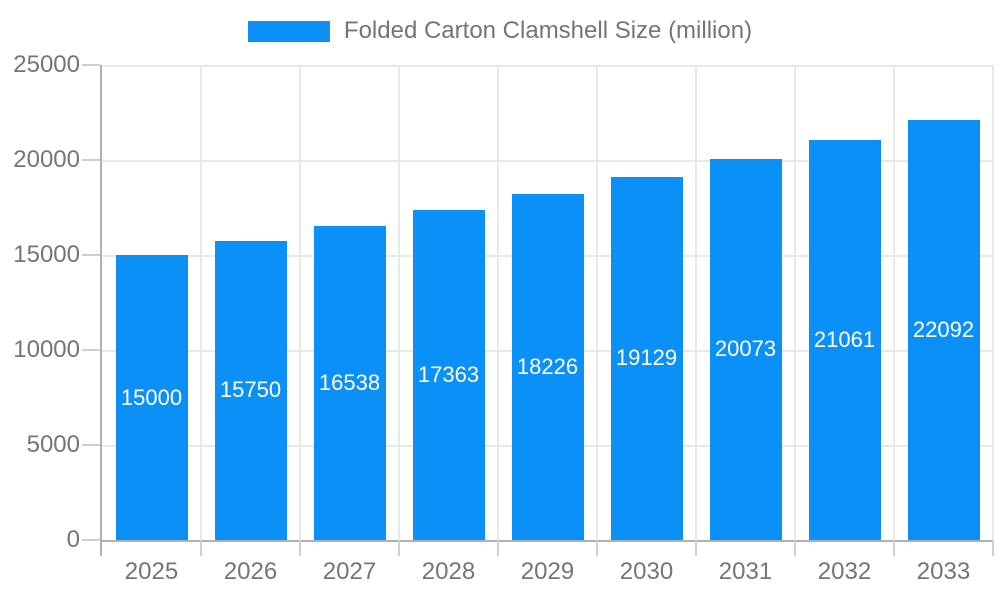  Describe the element at coordinates (73, 539) in the screenshot. I see `y-axis-tick-label: 0` at that location.